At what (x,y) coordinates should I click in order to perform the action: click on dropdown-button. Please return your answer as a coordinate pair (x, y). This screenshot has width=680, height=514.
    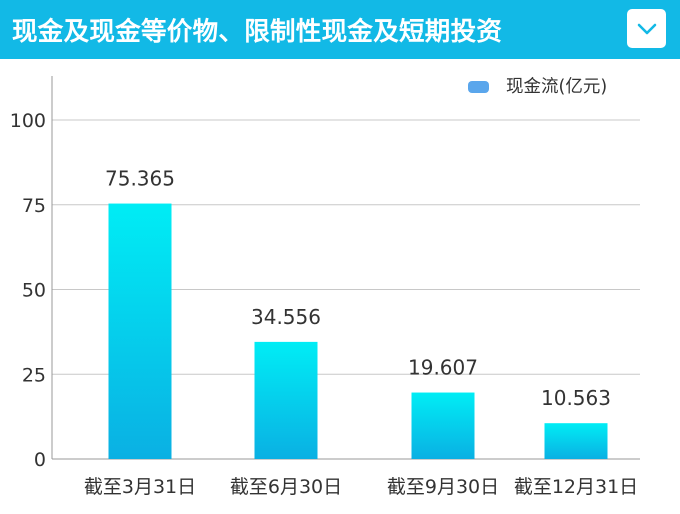
    Looking at the image, I should click on (646, 28).